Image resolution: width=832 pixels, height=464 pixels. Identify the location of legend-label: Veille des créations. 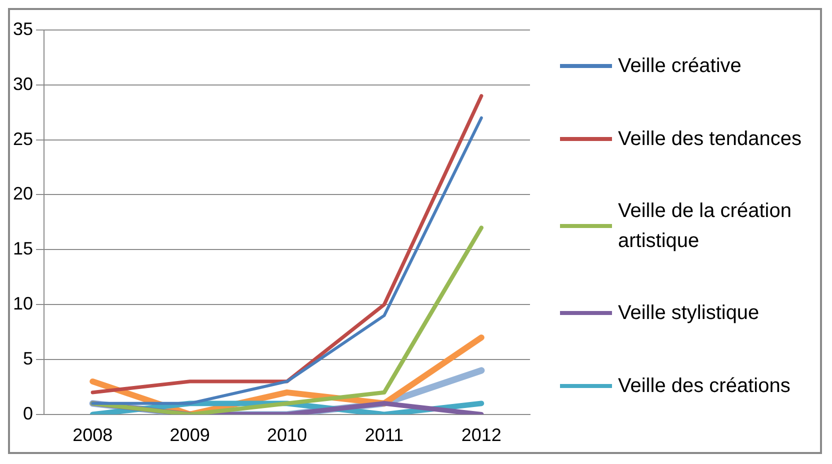
(704, 386).